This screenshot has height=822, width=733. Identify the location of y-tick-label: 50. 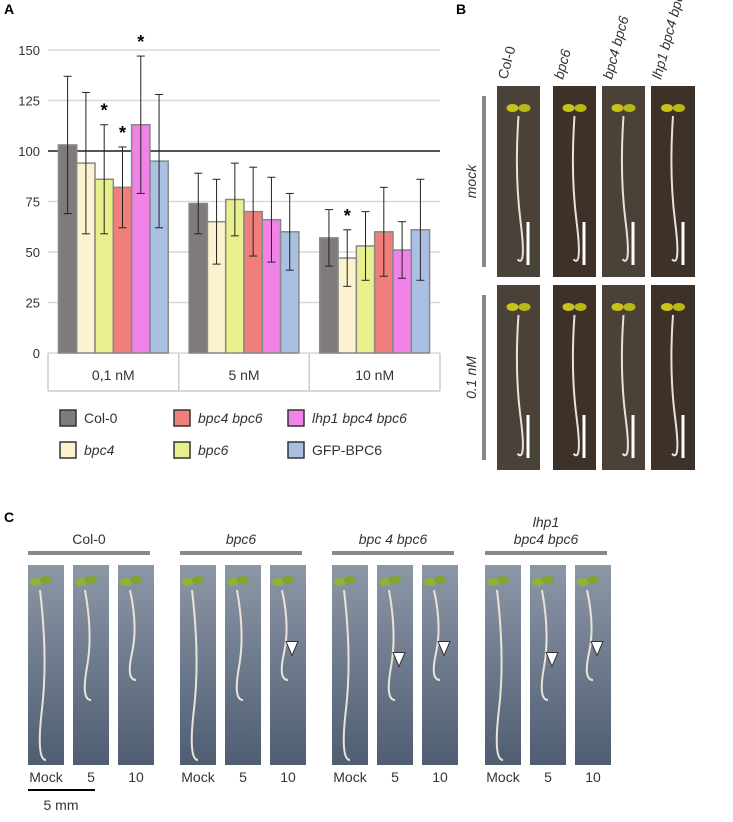
(33, 252).